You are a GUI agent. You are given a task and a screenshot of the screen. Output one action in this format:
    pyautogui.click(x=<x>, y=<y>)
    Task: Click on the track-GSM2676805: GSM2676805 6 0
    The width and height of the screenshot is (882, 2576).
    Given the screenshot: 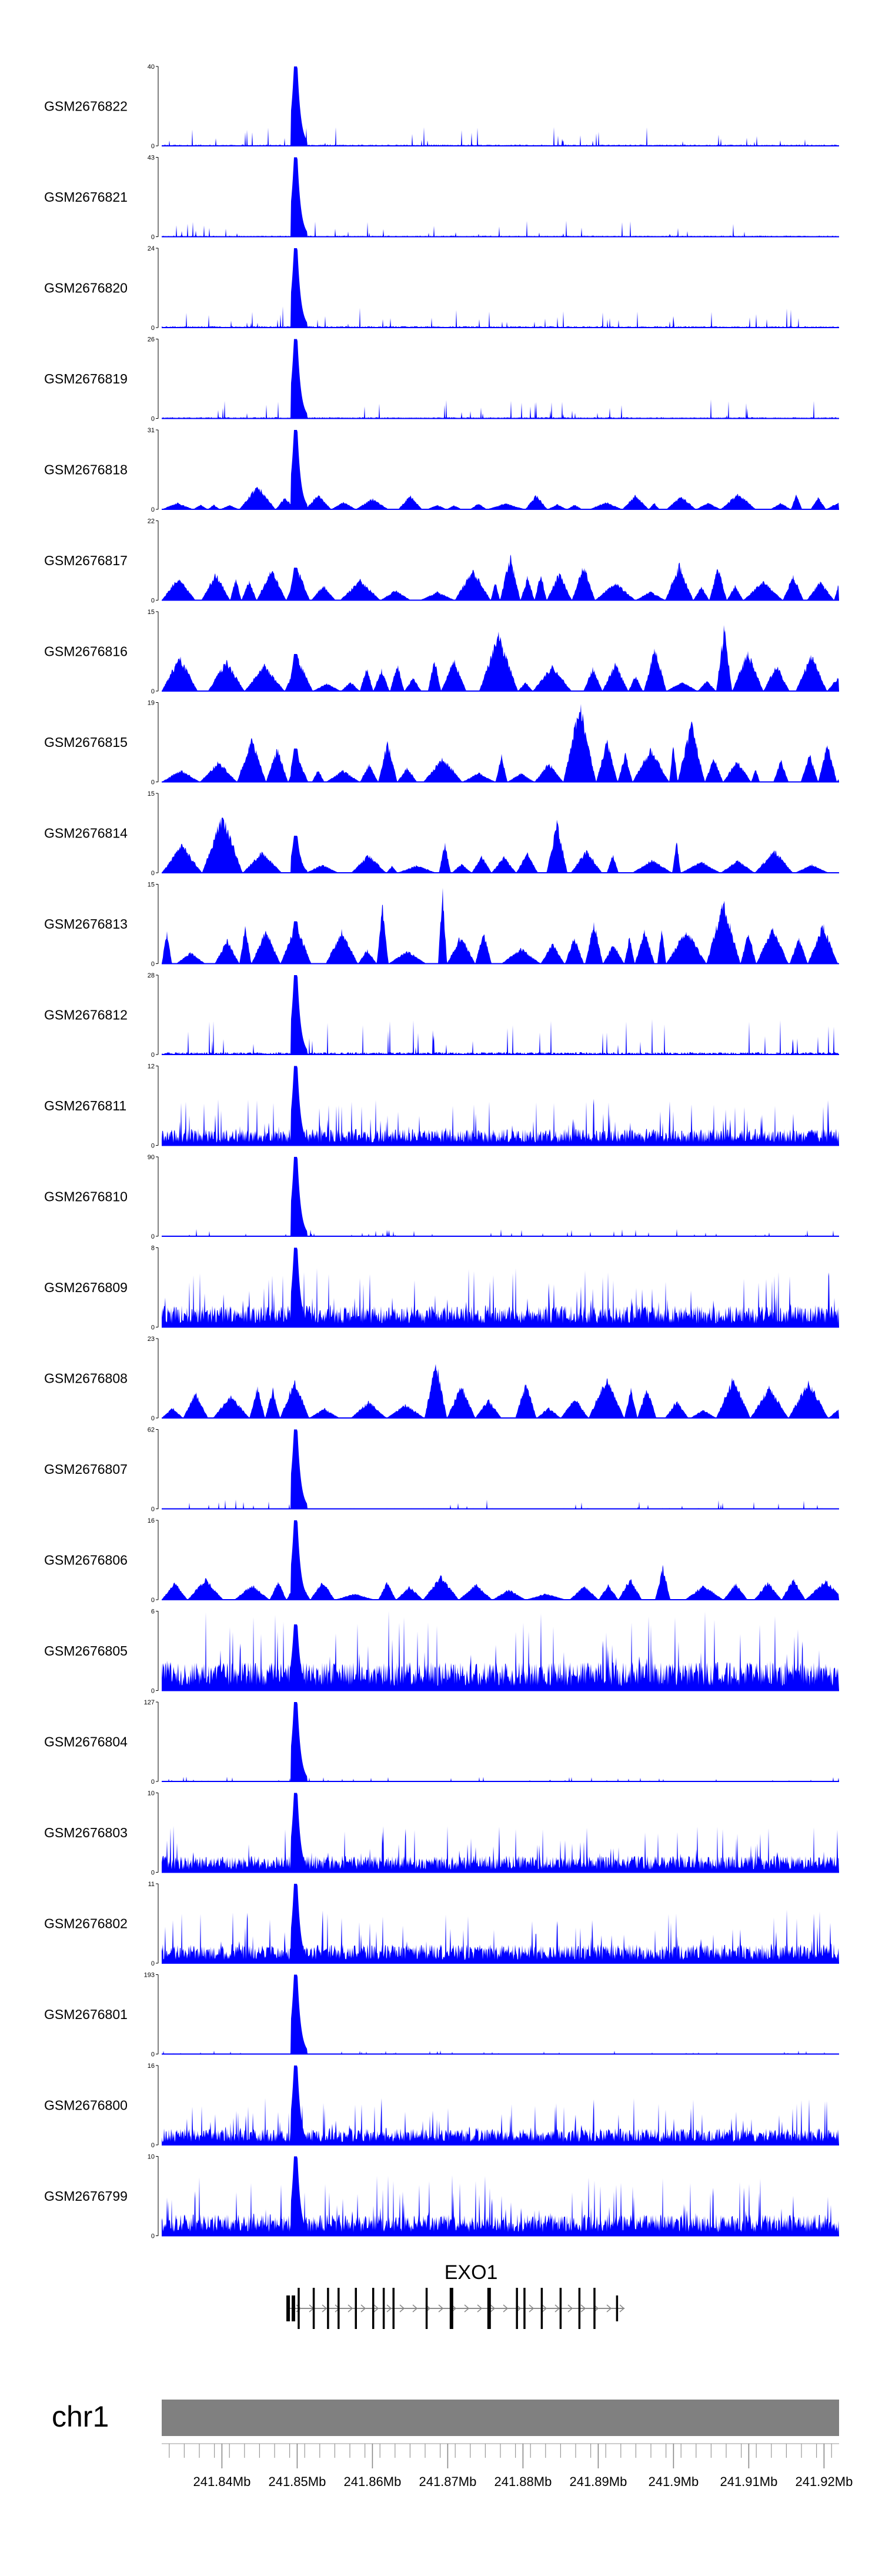 What is the action you would take?
    pyautogui.click(x=441, y=1652)
    